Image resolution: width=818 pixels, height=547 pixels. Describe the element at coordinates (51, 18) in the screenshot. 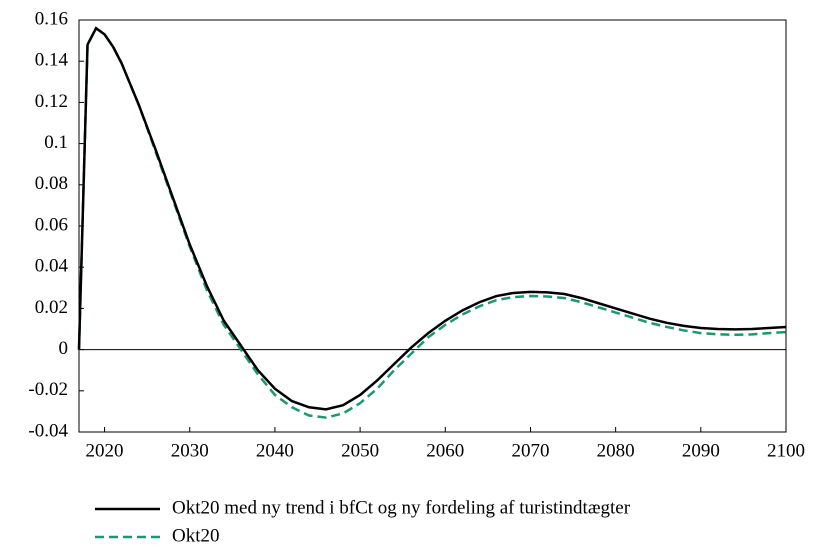

I see `y-tick-label: 0.16` at that location.